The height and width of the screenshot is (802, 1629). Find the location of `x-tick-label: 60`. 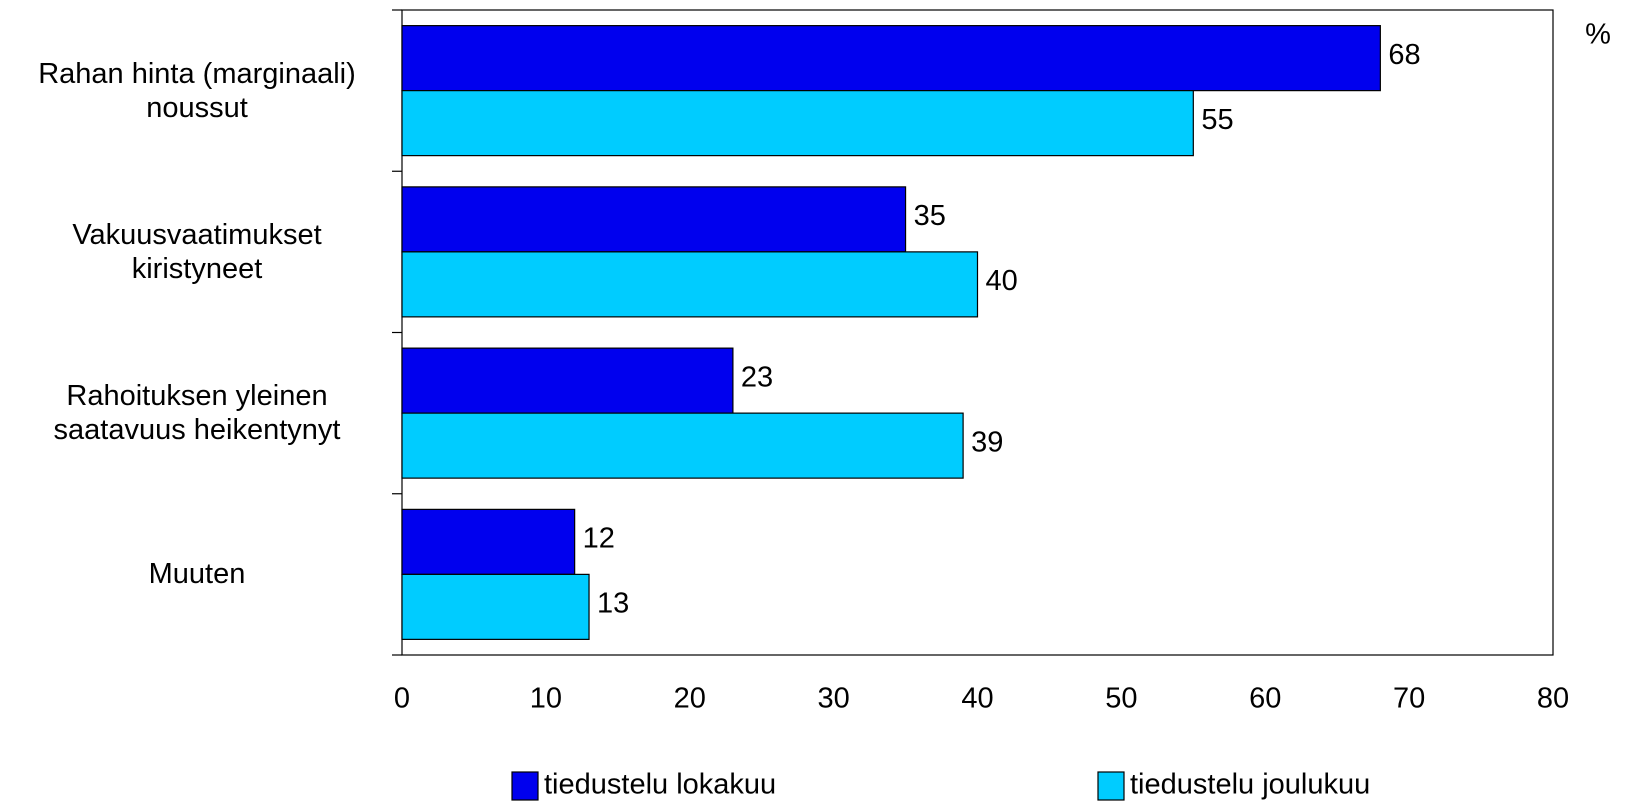

x-tick-label: 60 is located at coordinates (1265, 699).